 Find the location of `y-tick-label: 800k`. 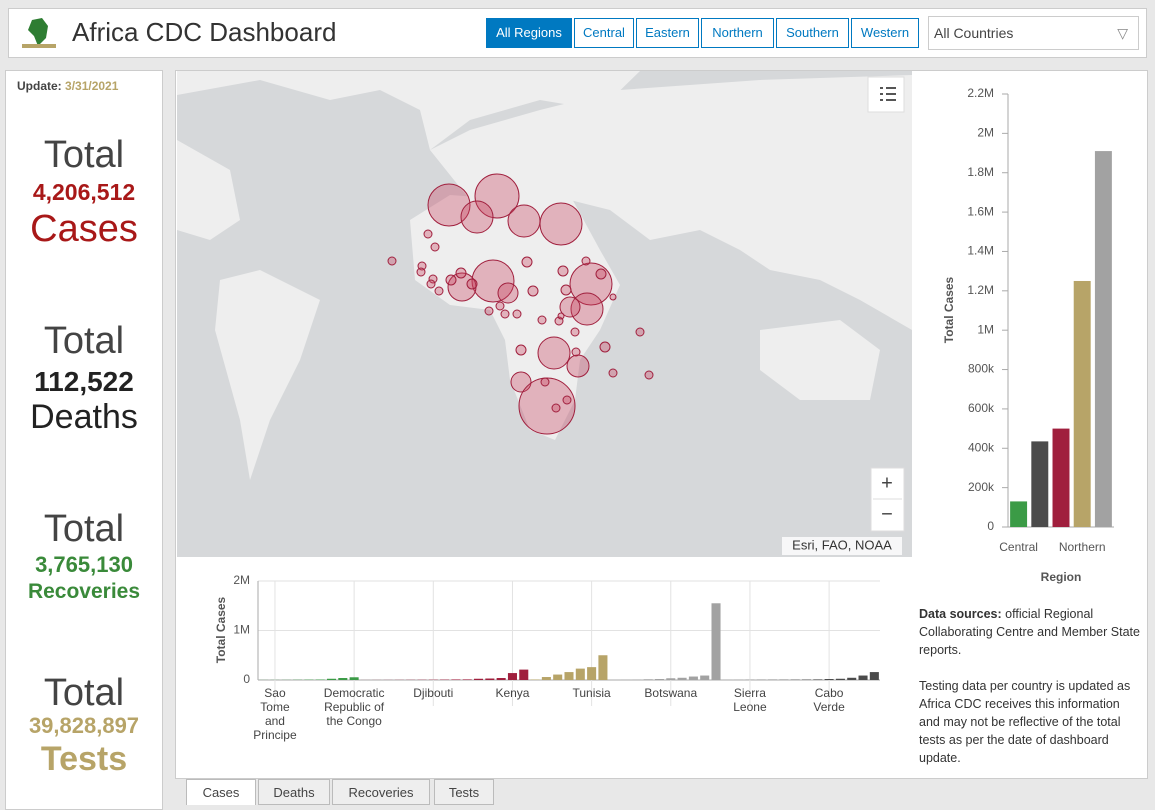

y-tick-label: 800k is located at coordinates (981, 369).